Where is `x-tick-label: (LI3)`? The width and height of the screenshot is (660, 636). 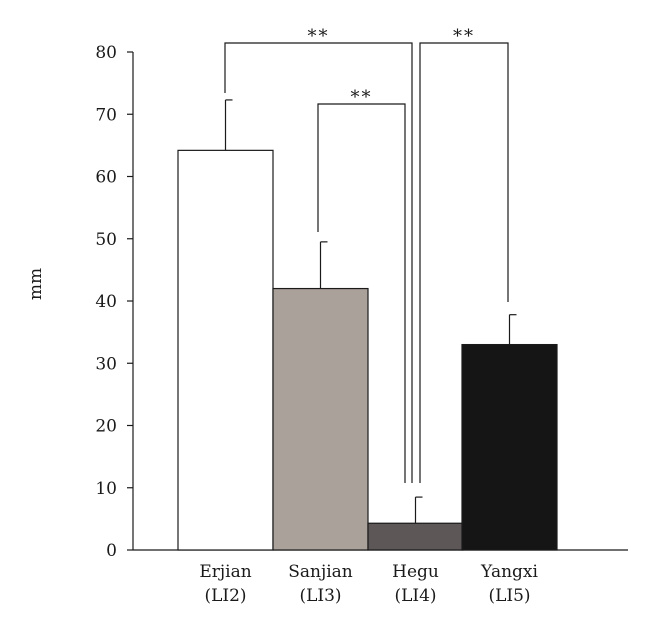 x-tick-label: (LI3) is located at coordinates (320, 596).